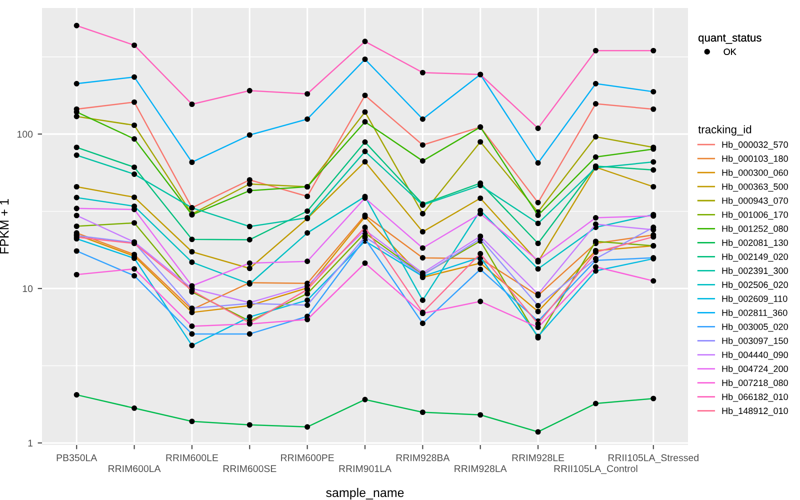 Image resolution: width=800 pixels, height=500 pixels. Describe the element at coordinates (755, 327) in the screenshot. I see `legend-label: Hb_003005_020` at that location.